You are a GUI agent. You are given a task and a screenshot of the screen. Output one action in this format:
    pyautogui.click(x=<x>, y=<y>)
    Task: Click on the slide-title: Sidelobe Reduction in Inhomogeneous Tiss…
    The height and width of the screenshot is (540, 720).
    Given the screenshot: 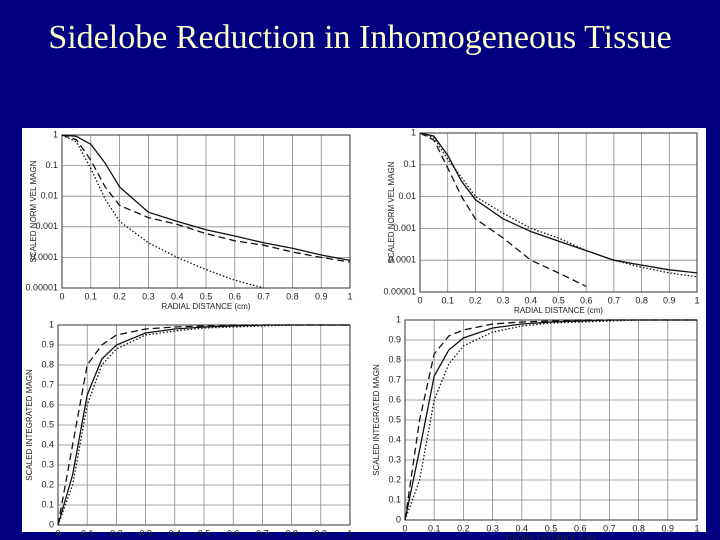 What is the action you would take?
    pyautogui.click(x=360, y=37)
    